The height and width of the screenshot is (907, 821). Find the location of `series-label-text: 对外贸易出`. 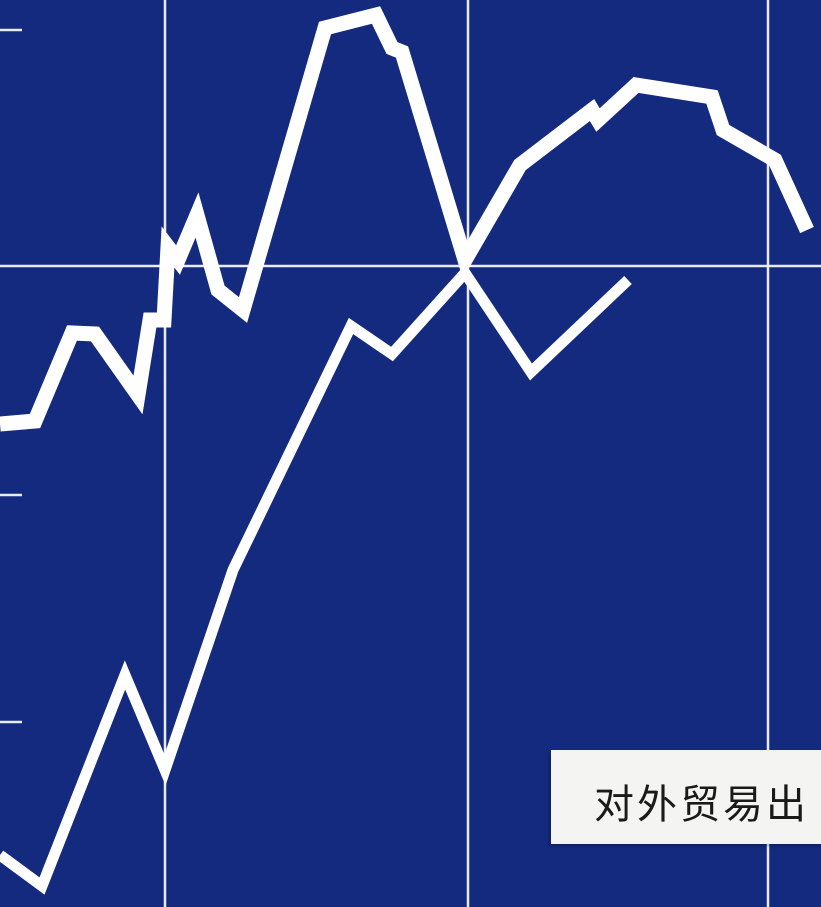

series-label-text: 对外贸易出 is located at coordinates (701, 805).